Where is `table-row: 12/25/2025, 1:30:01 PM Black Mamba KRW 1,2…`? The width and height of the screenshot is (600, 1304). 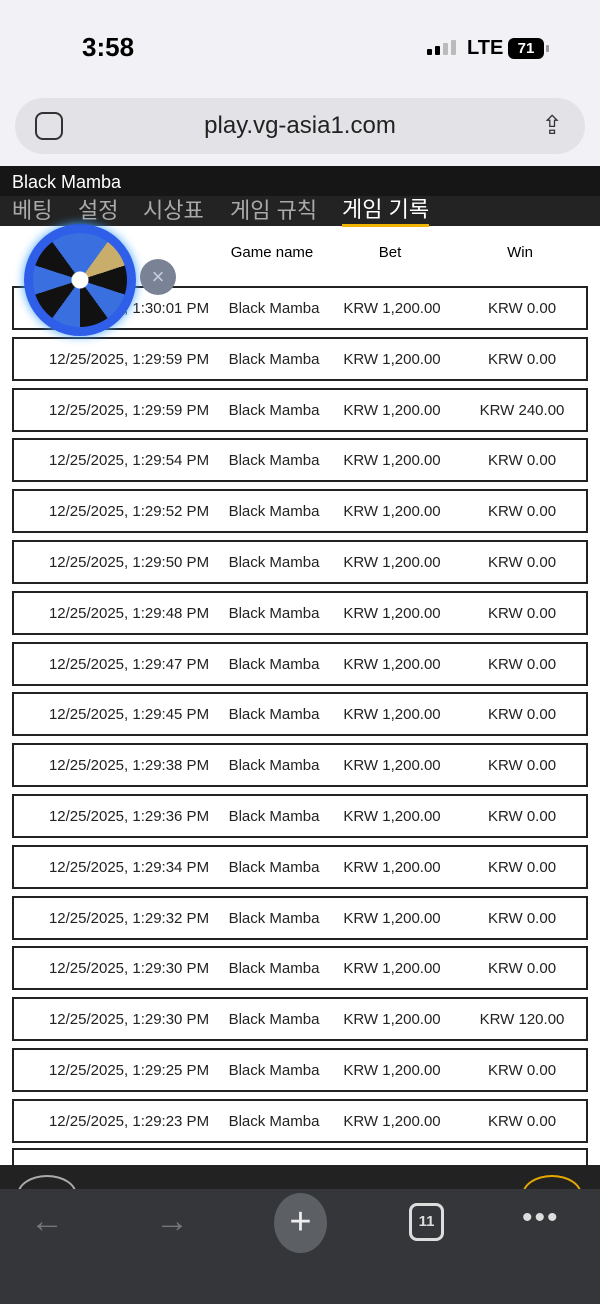
table-row: 12/25/2025, 1:30:01 PM Black Mamba KRW 1,2… is located at coordinates (300, 308).